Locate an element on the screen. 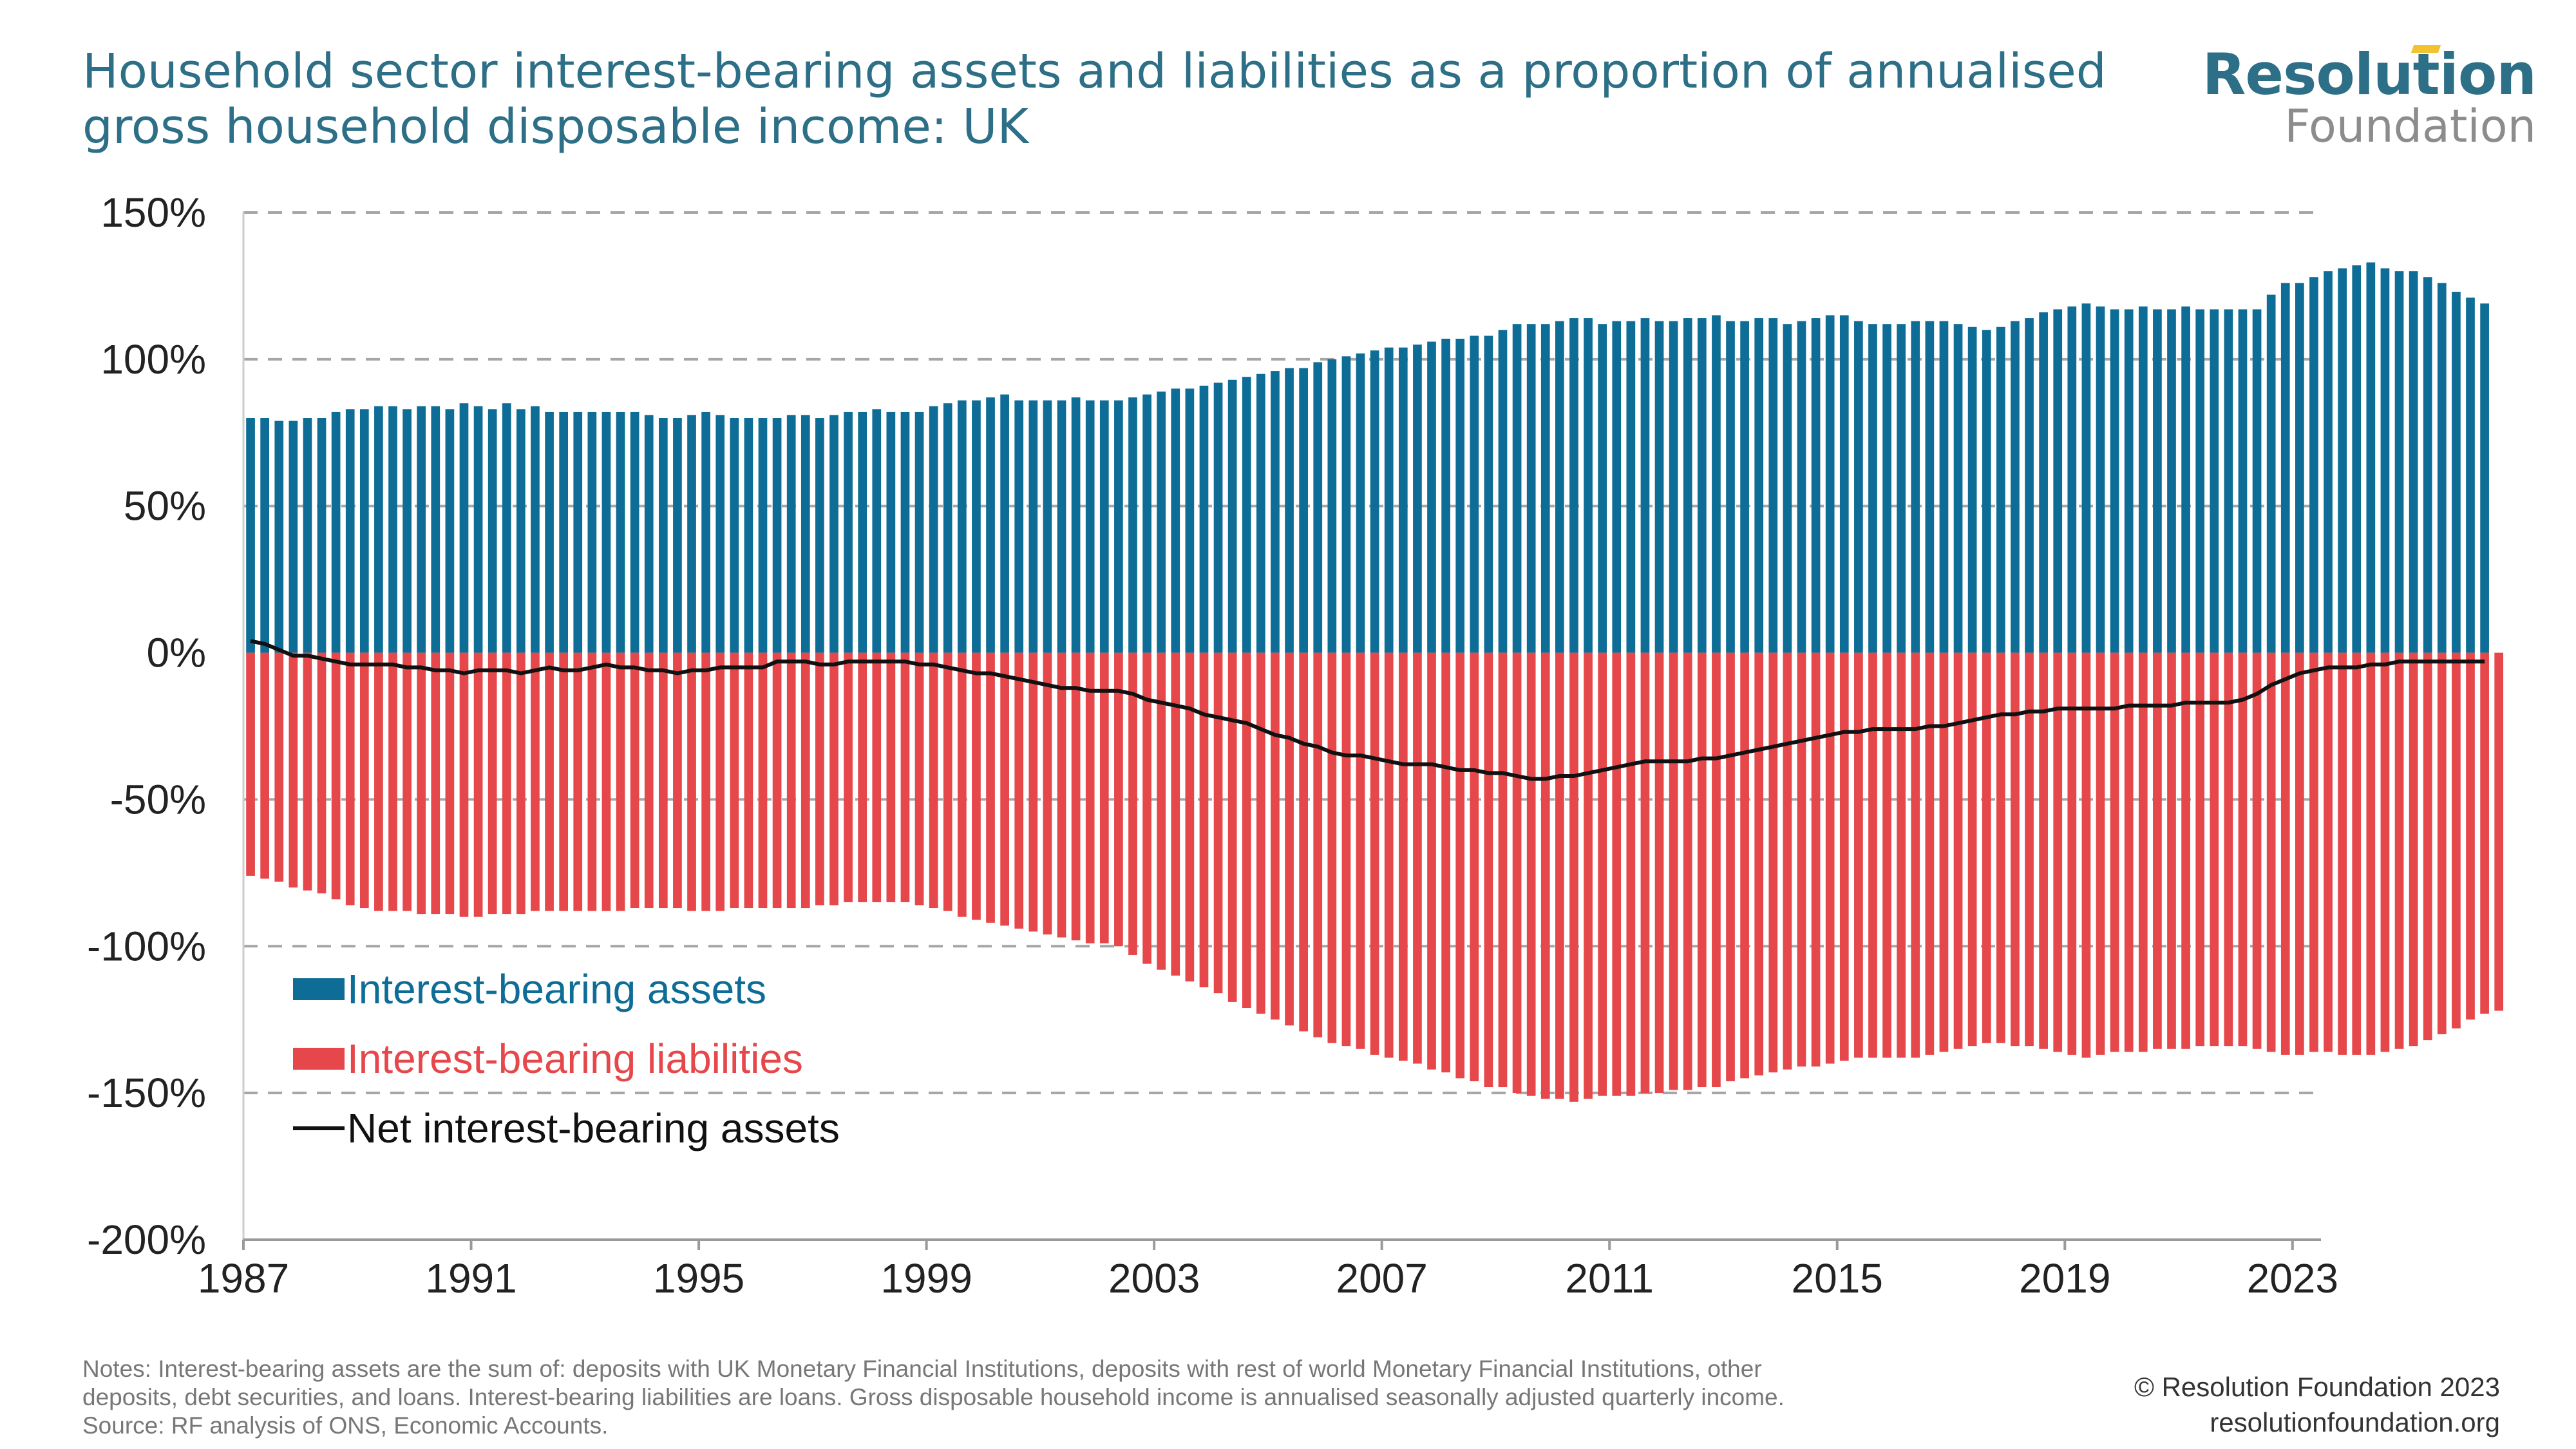  x-tick-label: 2019 is located at coordinates (2064, 1278).